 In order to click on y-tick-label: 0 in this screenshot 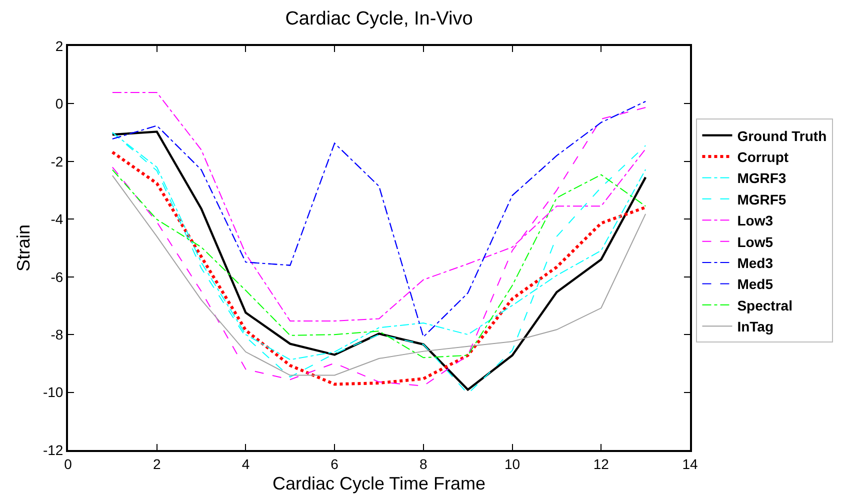, I will do `click(59, 104)`.